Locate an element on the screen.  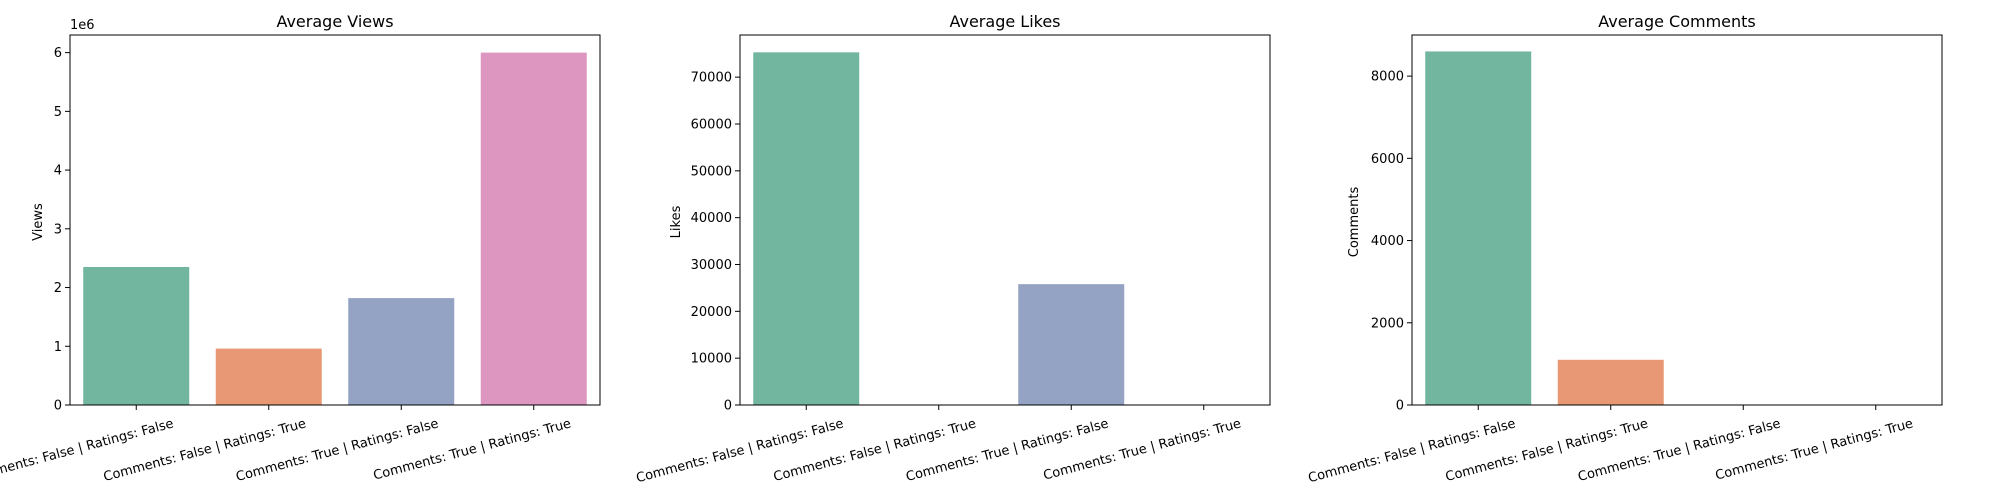
views-title: Average Views is located at coordinates (334, 21).